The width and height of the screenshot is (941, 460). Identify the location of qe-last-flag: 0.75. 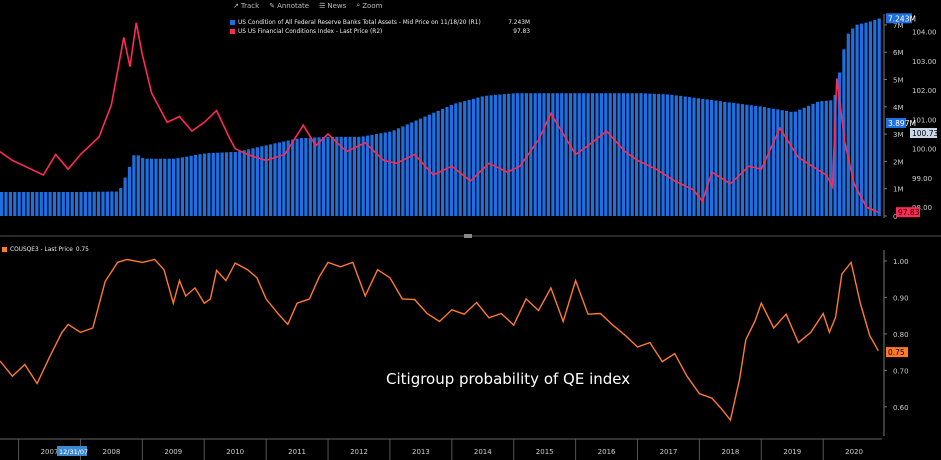
(896, 352).